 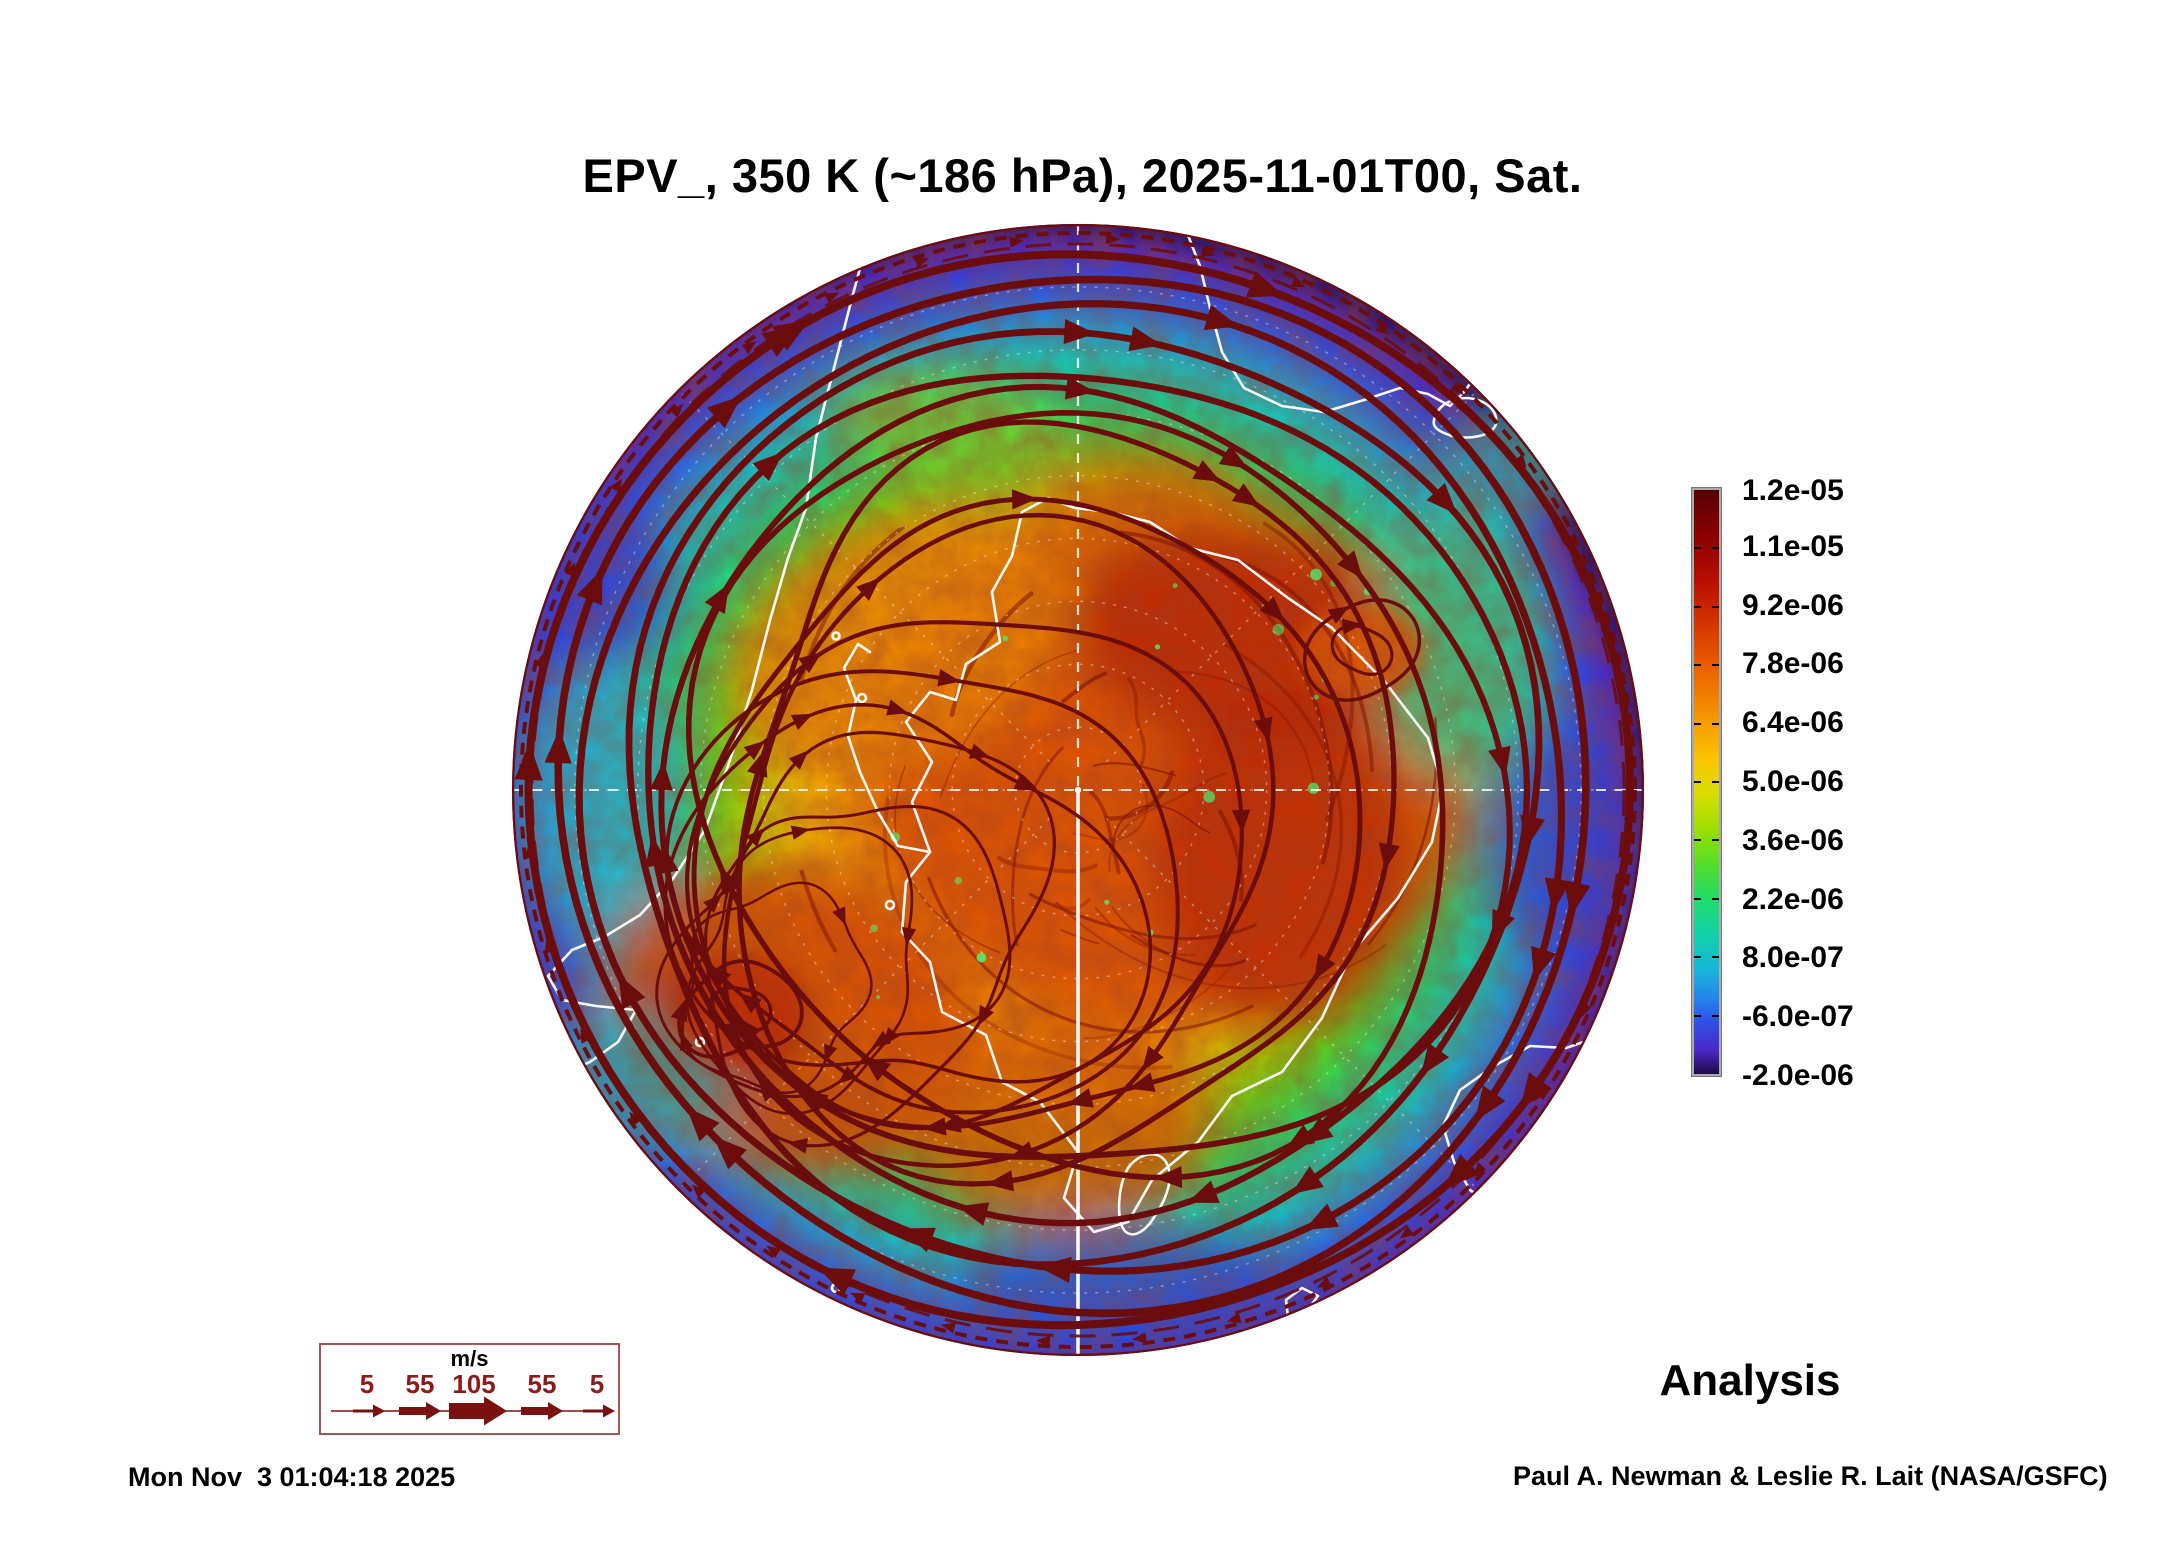 What do you see at coordinates (1798, 1075) in the screenshot?
I see `colorbar-label: -2.0e-06` at bounding box center [1798, 1075].